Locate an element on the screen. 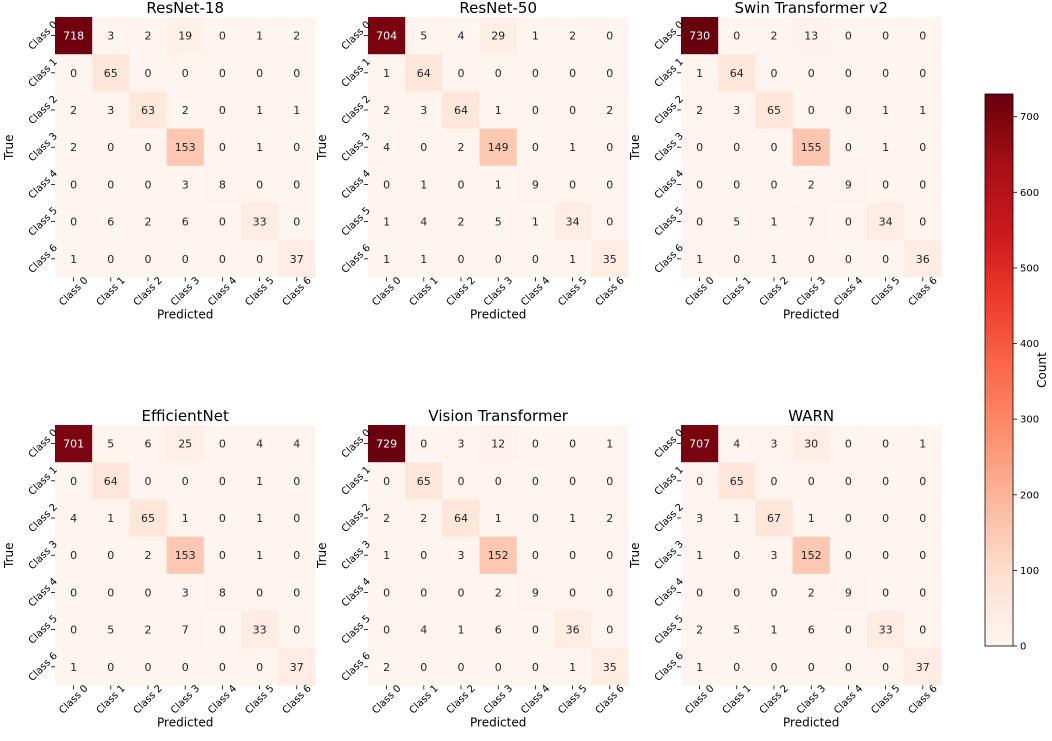 This screenshot has height=741, width=1052. cell-value-label: 729 is located at coordinates (386, 444).